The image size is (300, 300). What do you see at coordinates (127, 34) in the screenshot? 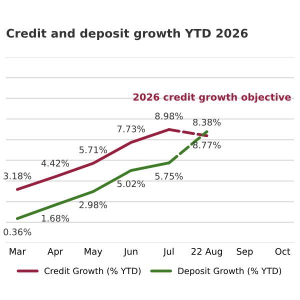
I see `chart-title: Credit and deposit growth YTD 2026` at bounding box center [127, 34].